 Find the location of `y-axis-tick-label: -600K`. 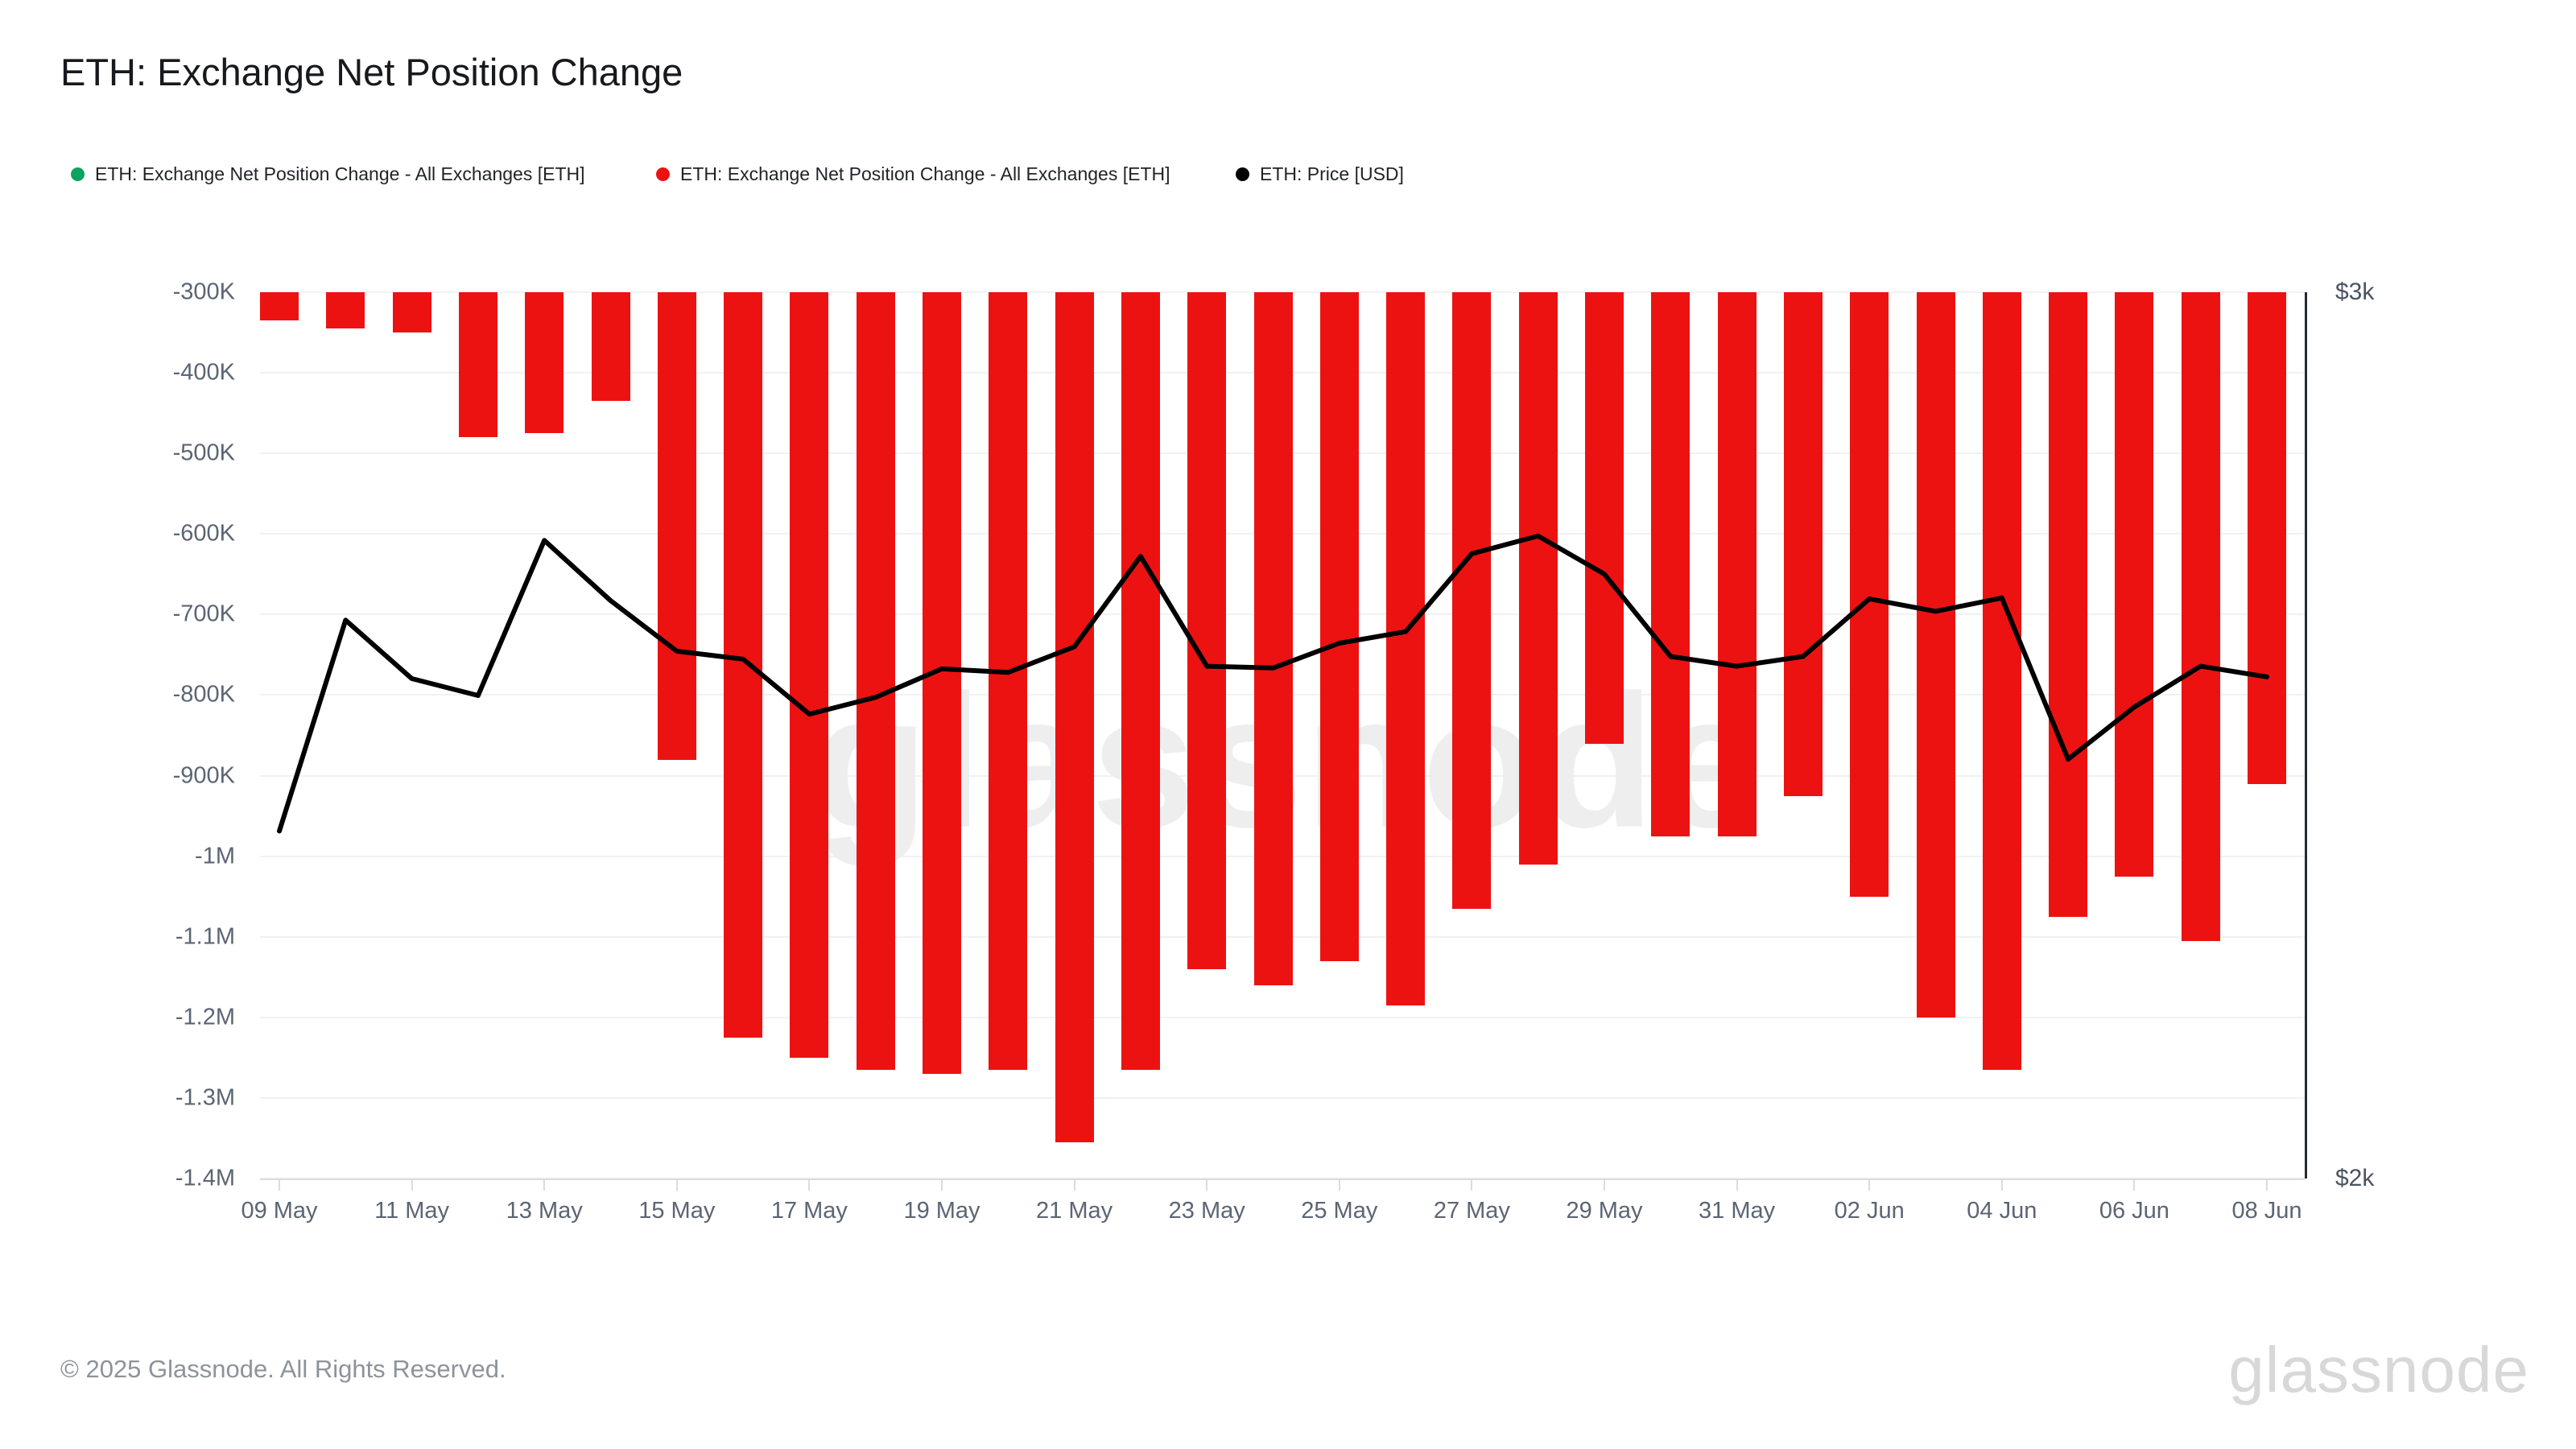

y-axis-tick-label: -600K is located at coordinates (203, 533).